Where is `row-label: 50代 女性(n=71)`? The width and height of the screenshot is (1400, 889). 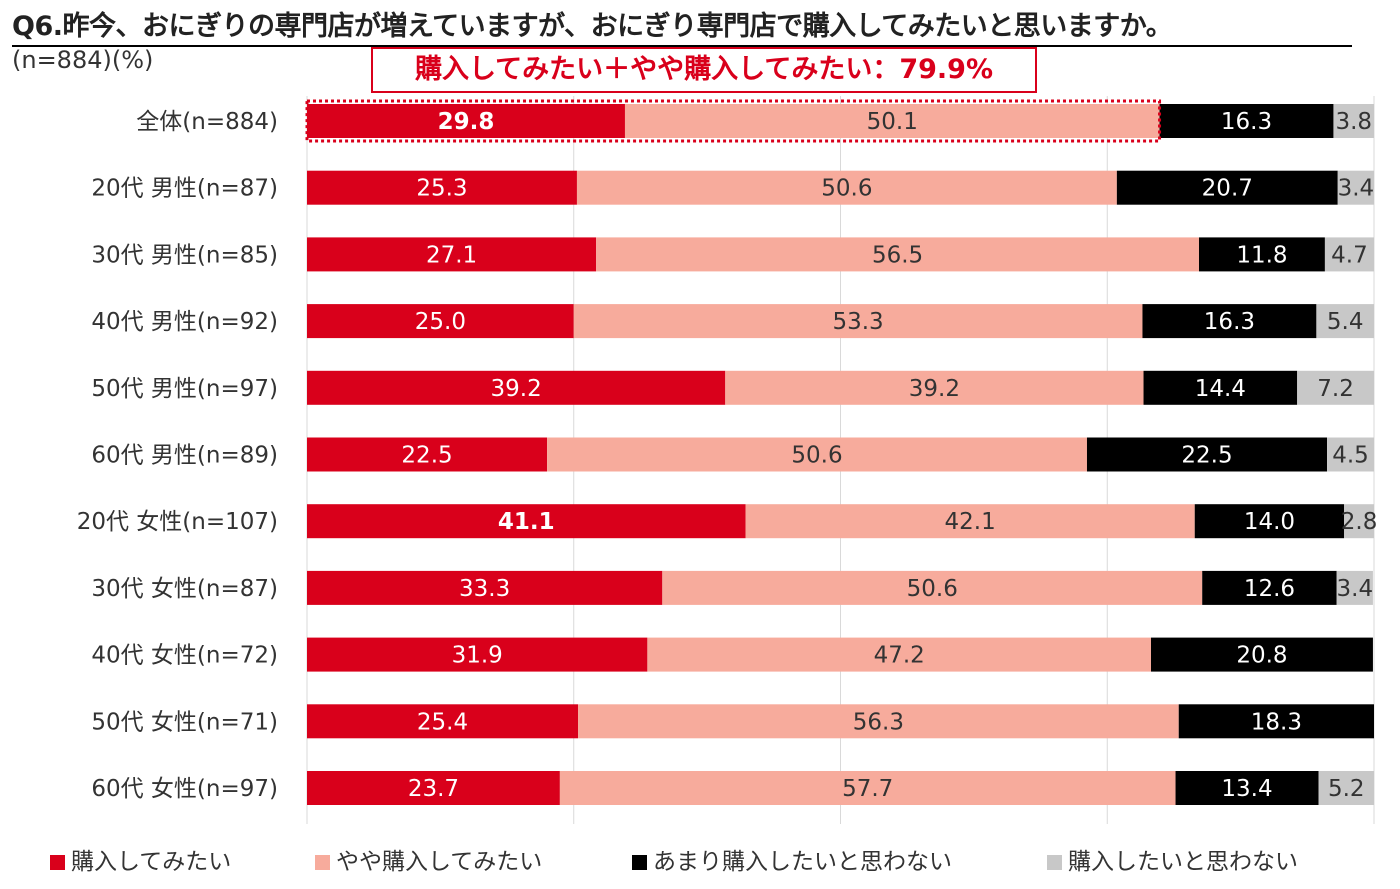 row-label: 50代 女性(n=71) is located at coordinates (184, 722).